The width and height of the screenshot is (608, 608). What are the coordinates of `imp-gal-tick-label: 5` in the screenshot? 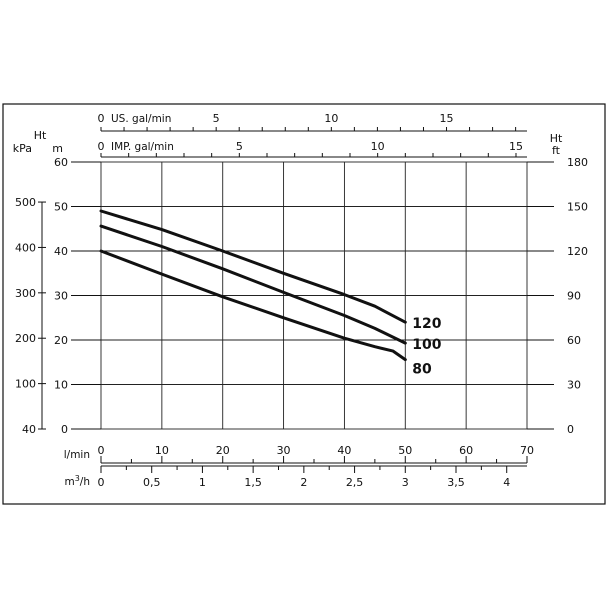 It's located at (239, 146).